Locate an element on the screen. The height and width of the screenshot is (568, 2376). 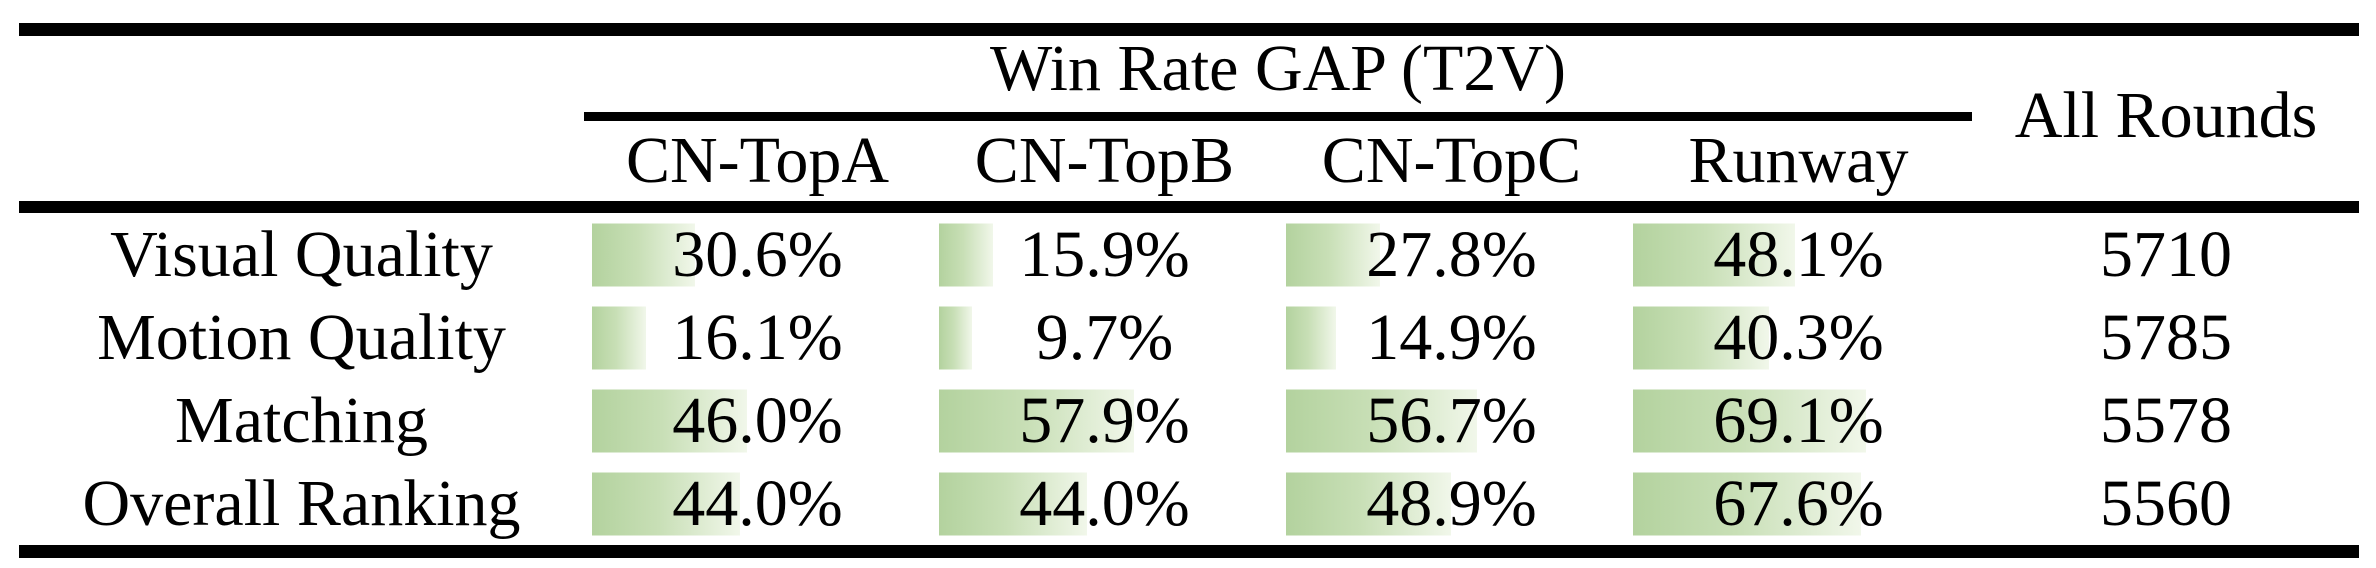
win-rate-value: 30.6% is located at coordinates (757, 254).